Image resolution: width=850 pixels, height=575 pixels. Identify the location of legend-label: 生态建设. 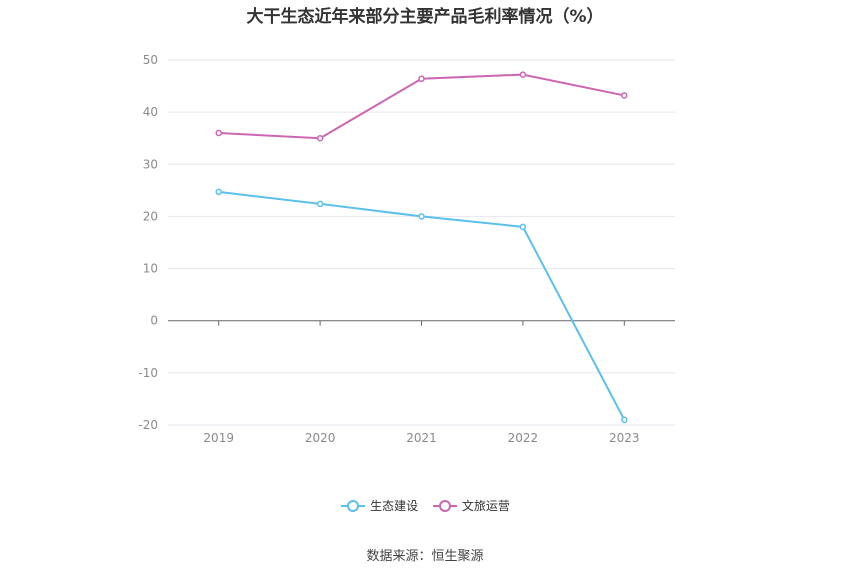
(394, 506).